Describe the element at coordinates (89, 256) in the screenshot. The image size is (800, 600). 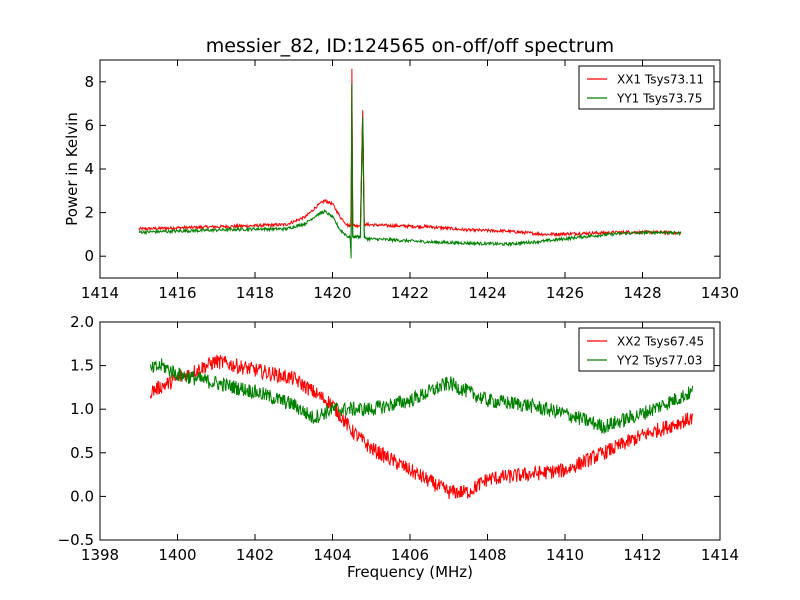
I see `y-tick-label: 0` at that location.